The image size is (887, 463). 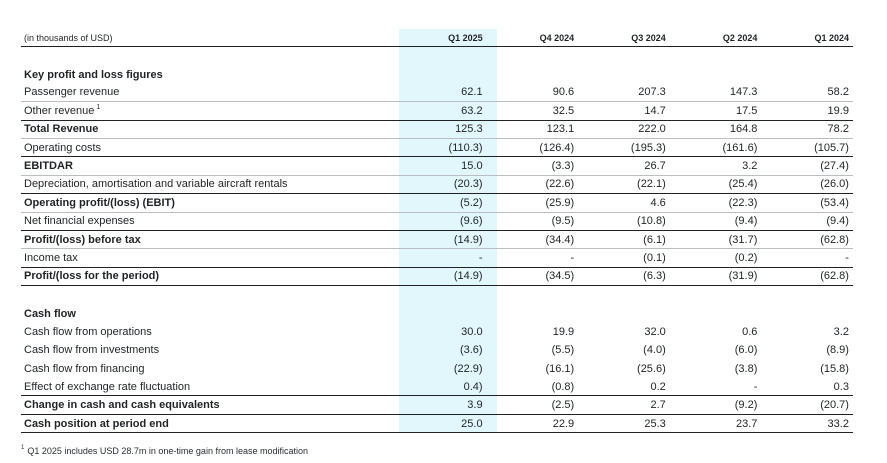 What do you see at coordinates (654, 276) in the screenshot?
I see `cell-value: (6.3)` at bounding box center [654, 276].